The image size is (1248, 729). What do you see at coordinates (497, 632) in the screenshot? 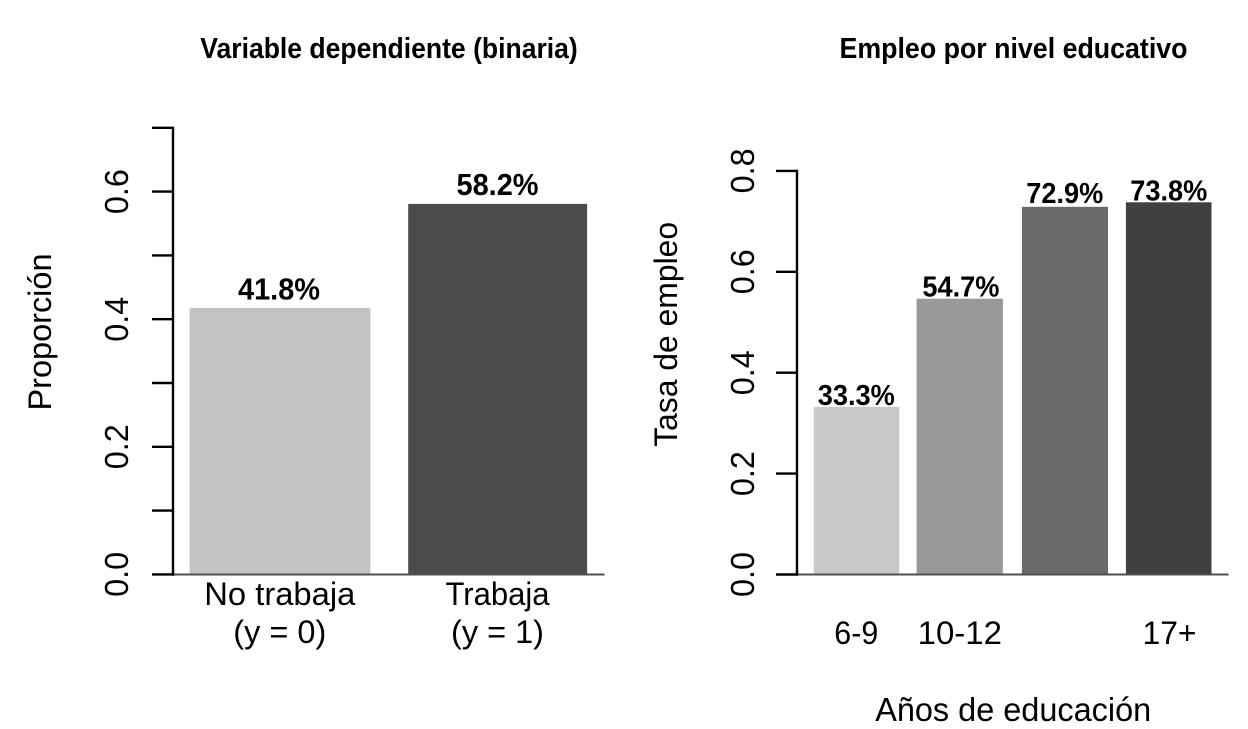
I see `svg-text: (y = 1)` at bounding box center [497, 632].